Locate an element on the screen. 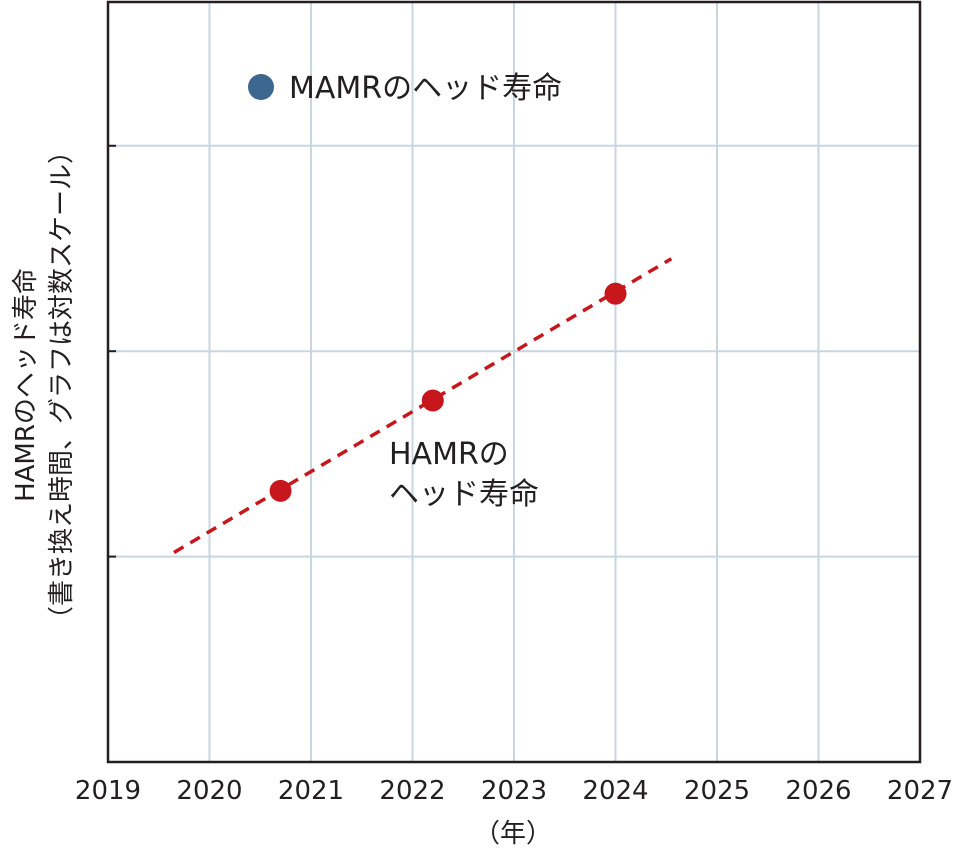  y-axis-label-line1: HAMRのヘッド寿命 is located at coordinates (26, 385).